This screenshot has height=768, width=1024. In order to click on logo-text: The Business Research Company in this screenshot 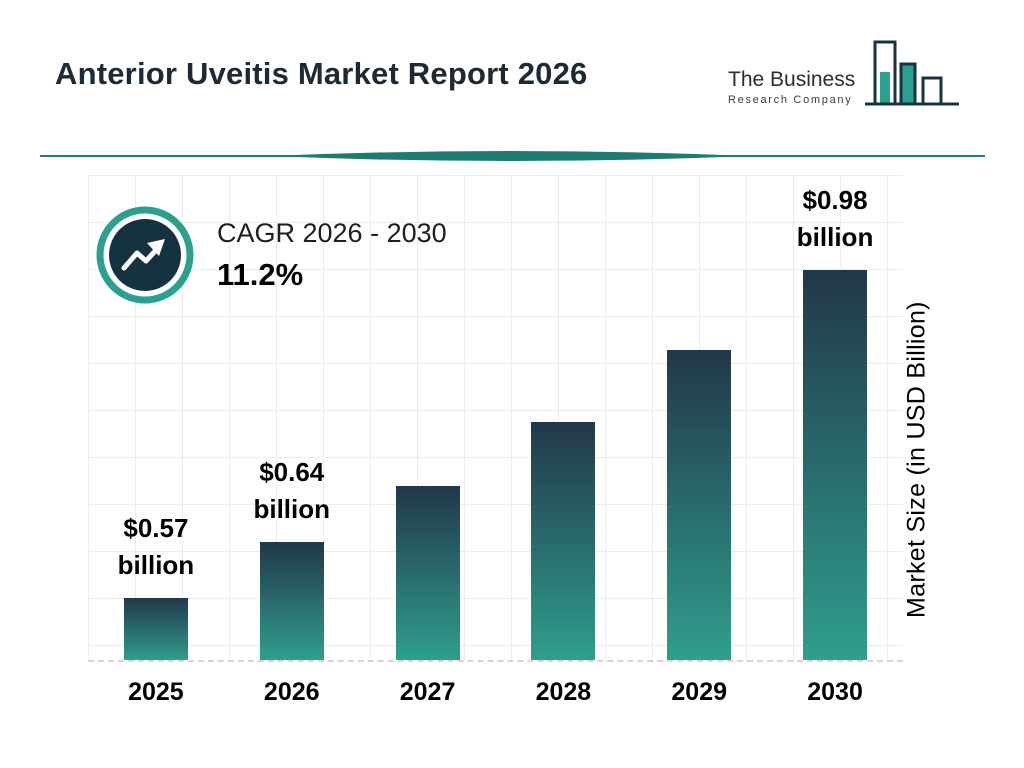, I will do `click(791, 87)`.